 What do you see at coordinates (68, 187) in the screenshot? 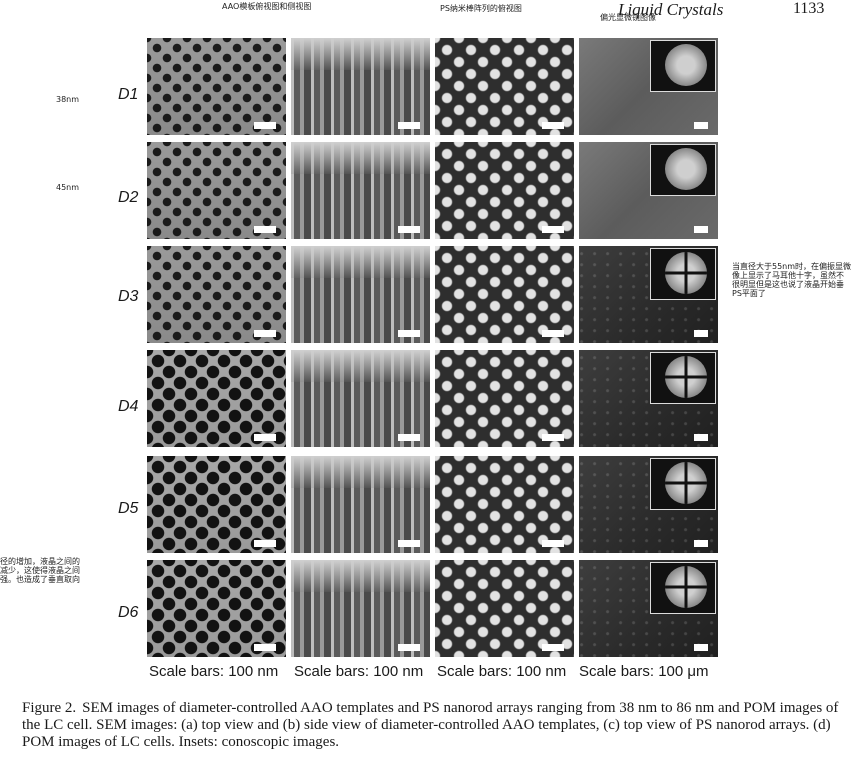
I see `annotation-d2-diameter: 45nm` at bounding box center [68, 187].